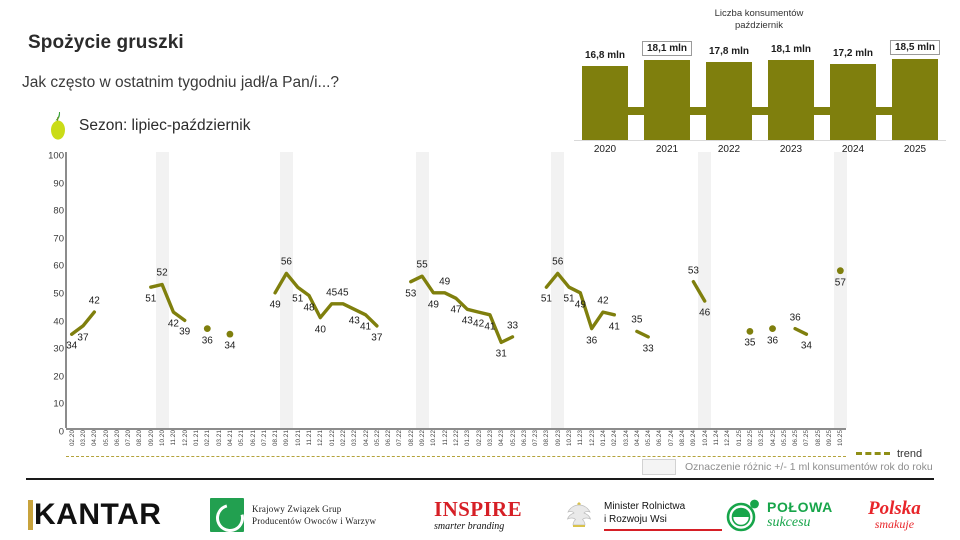 The width and height of the screenshot is (960, 540). Describe the element at coordinates (910, 453) in the screenshot. I see `trend-label: trend` at that location.